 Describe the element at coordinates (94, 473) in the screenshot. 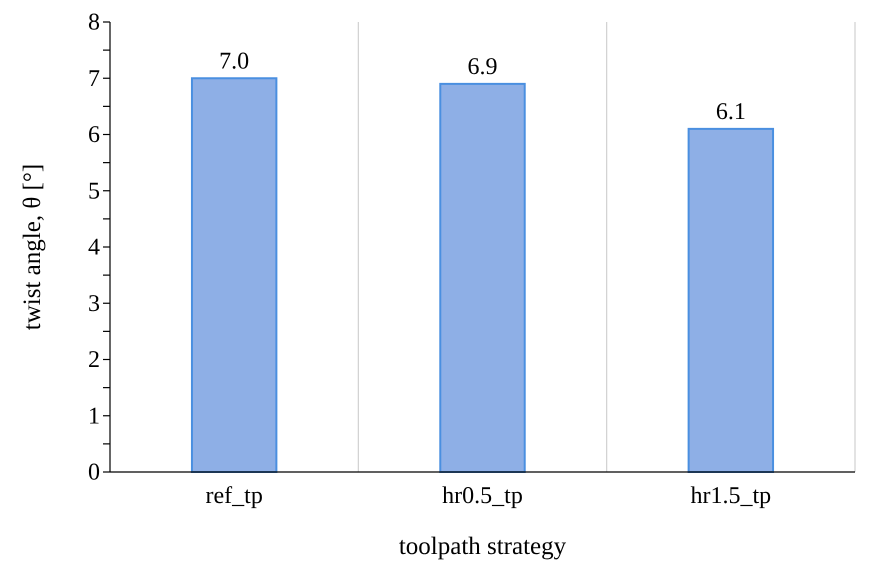

I see `y-tick-label: 0` at that location.